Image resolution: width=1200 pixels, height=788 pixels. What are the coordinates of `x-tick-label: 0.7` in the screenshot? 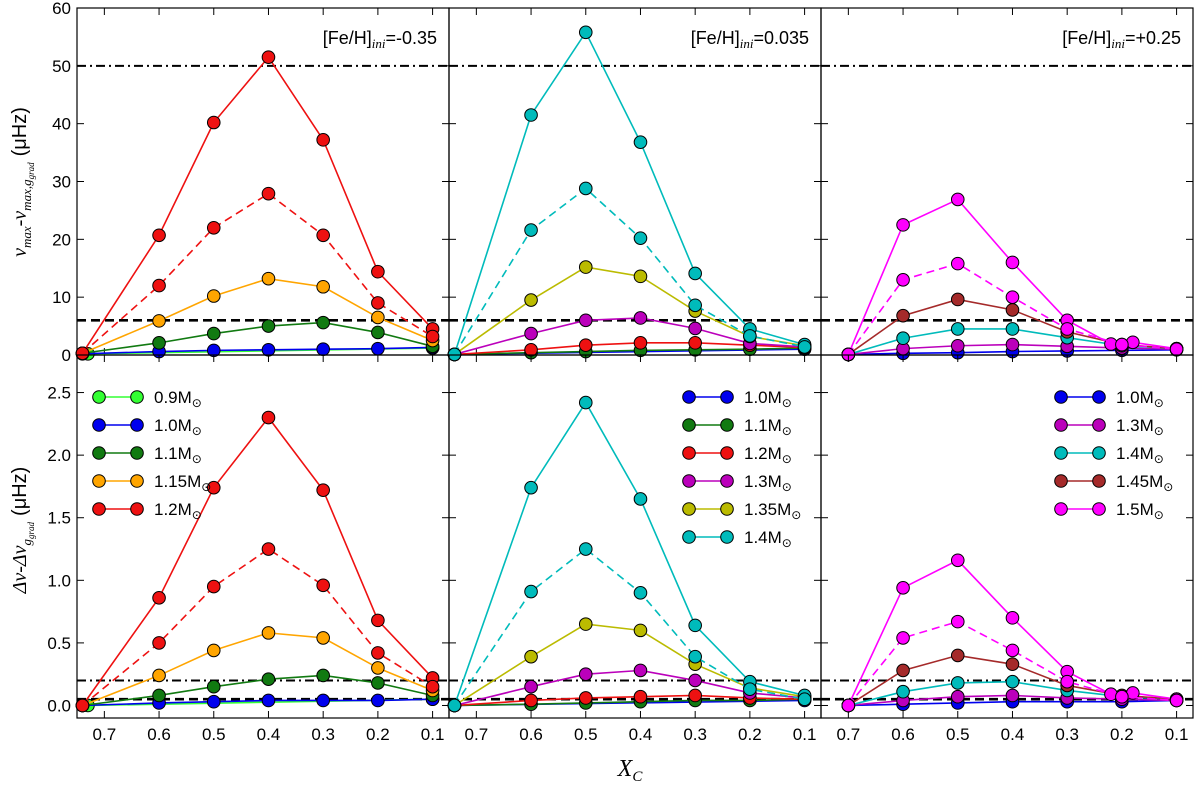 It's located at (105, 734).